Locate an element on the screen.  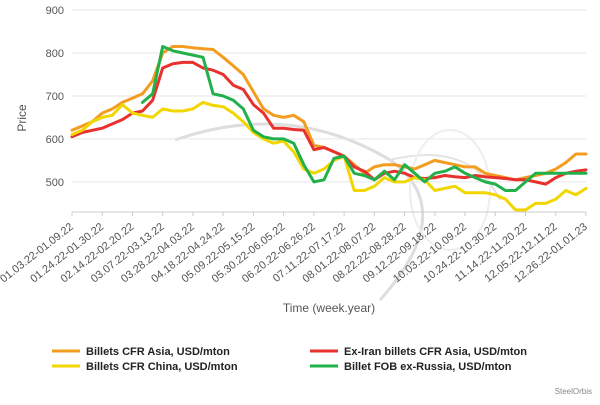
legend-label: Billets CFR Asia, USD/mton is located at coordinates (158, 352).